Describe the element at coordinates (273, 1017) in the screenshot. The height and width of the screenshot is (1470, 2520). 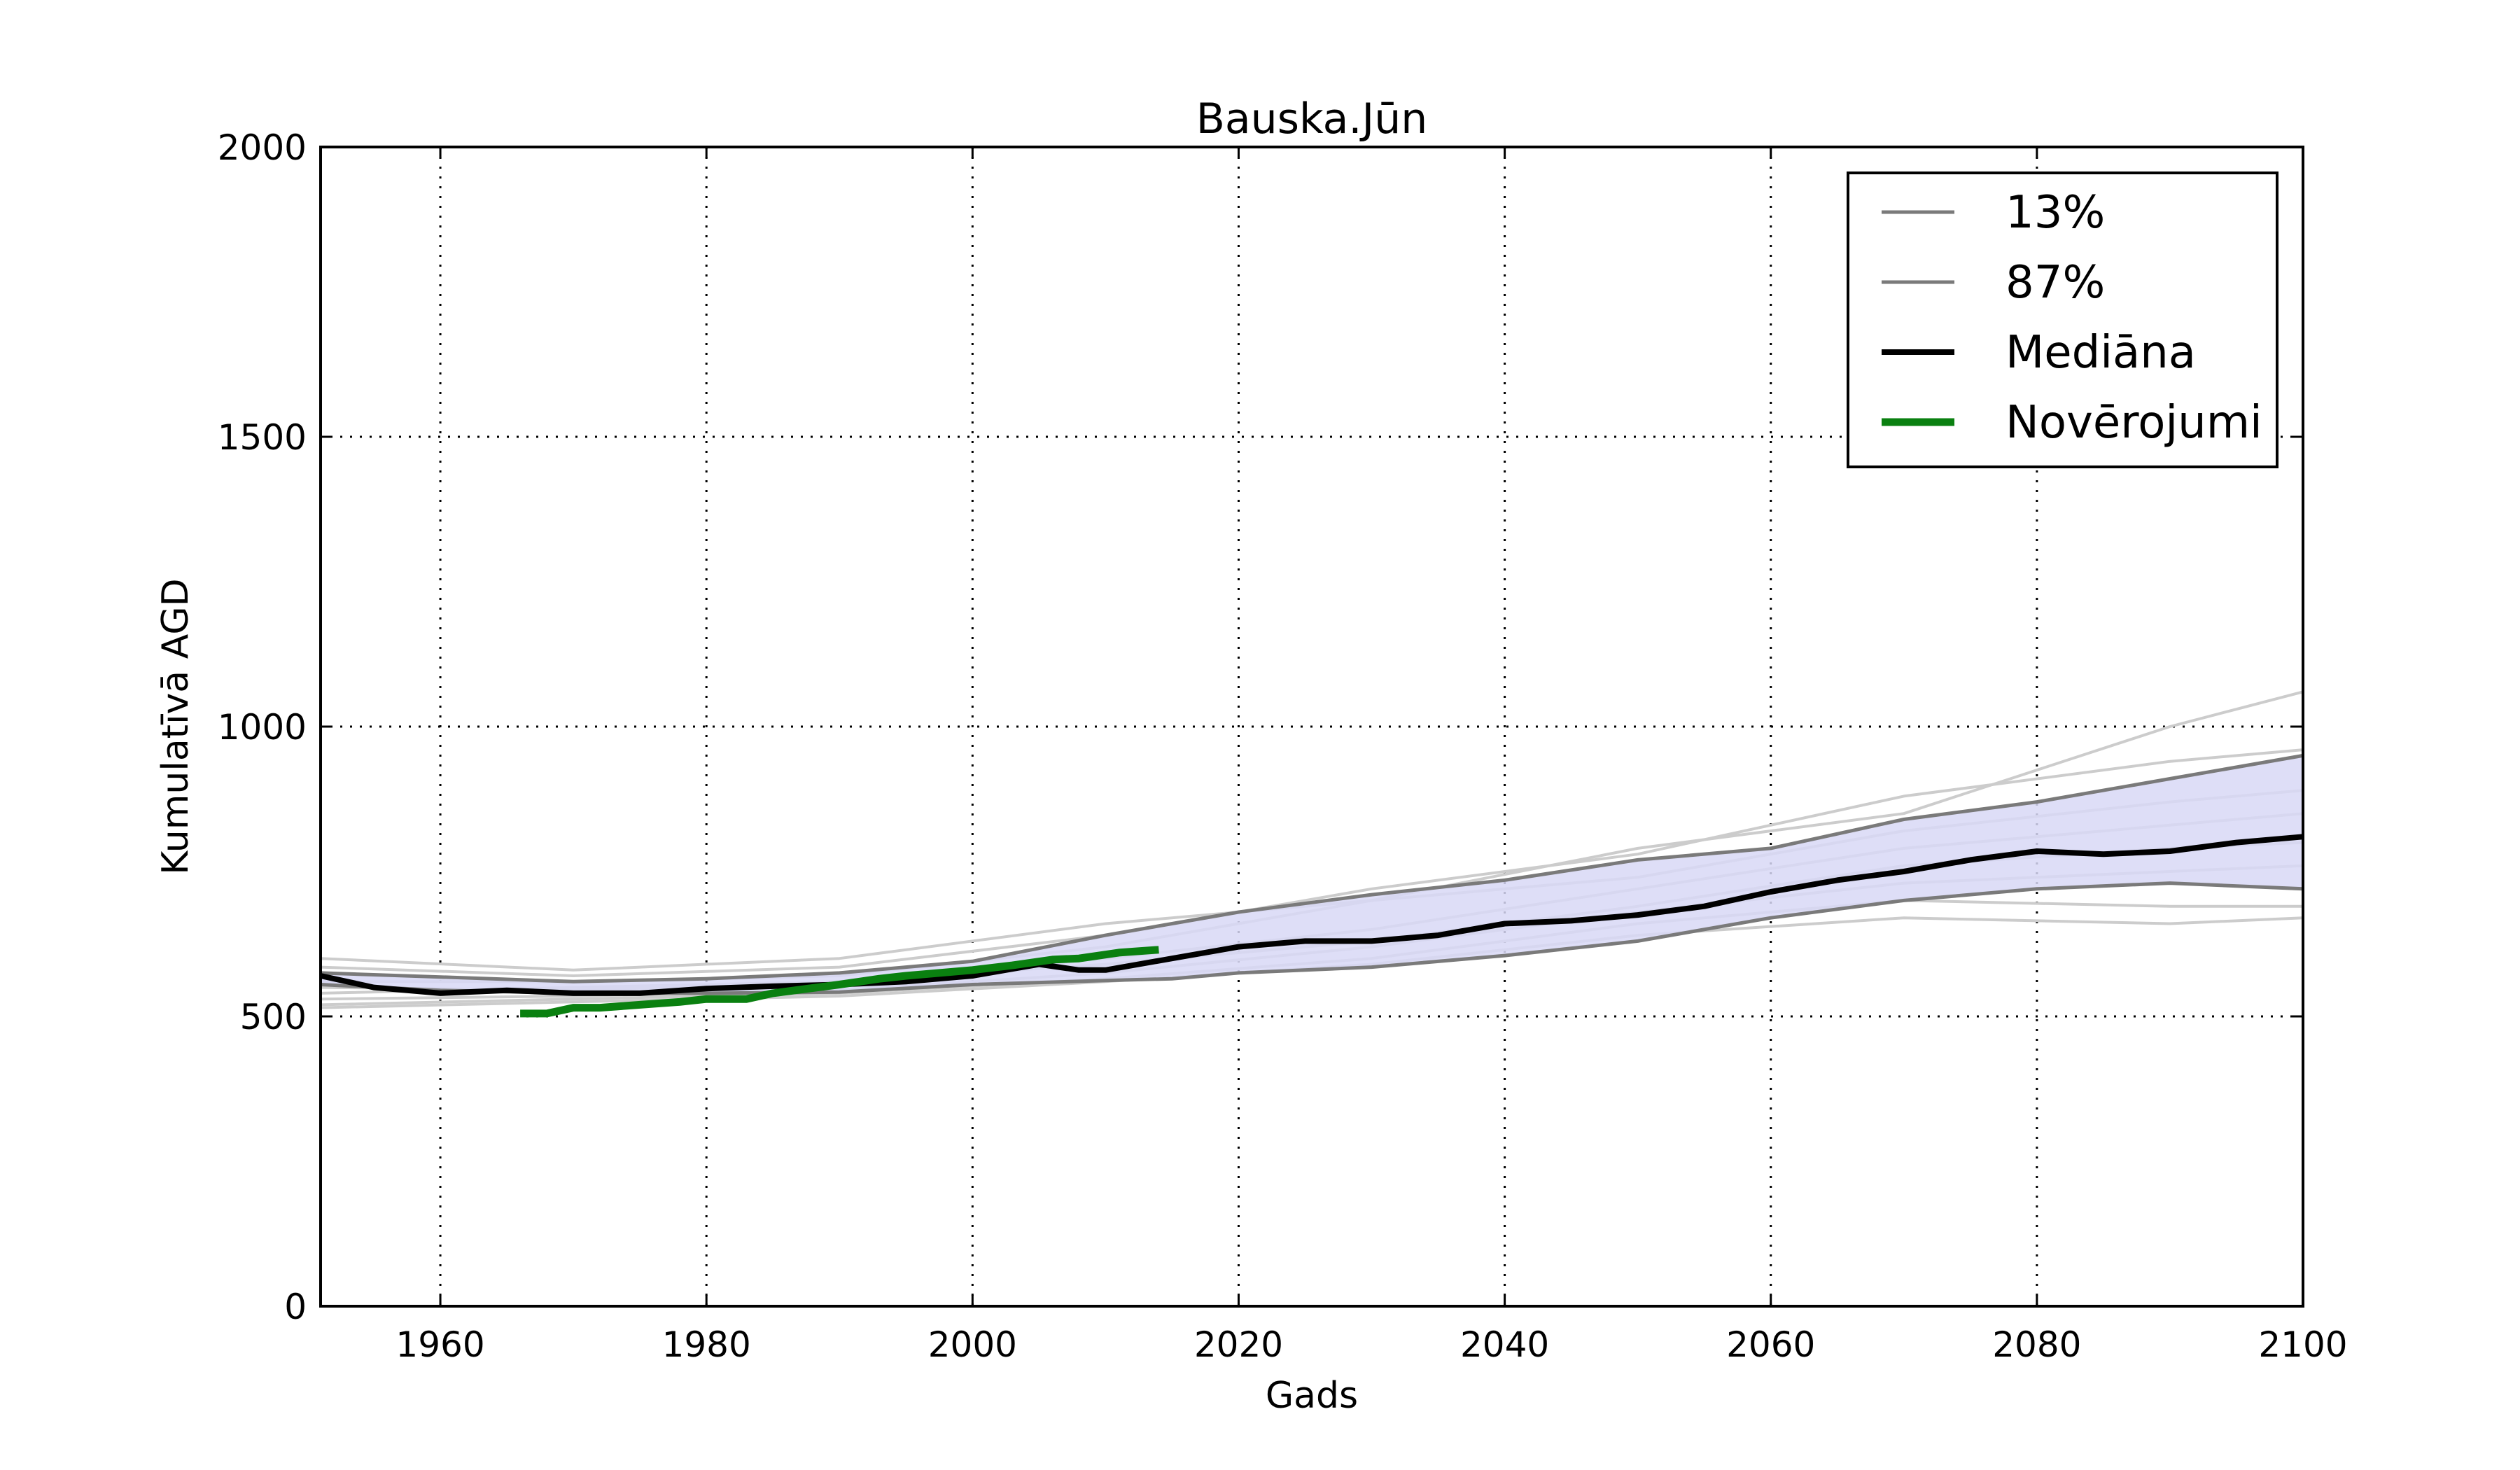
I see `y-tick-label: 500` at that location.